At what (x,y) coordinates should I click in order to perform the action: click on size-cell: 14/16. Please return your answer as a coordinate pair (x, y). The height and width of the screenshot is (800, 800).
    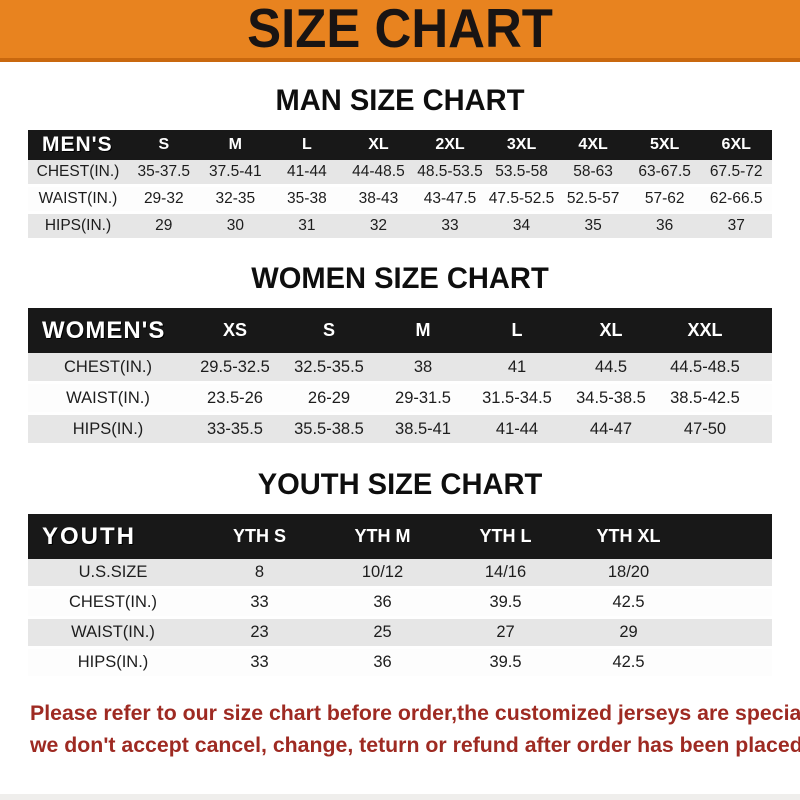
    Looking at the image, I should click on (505, 572).